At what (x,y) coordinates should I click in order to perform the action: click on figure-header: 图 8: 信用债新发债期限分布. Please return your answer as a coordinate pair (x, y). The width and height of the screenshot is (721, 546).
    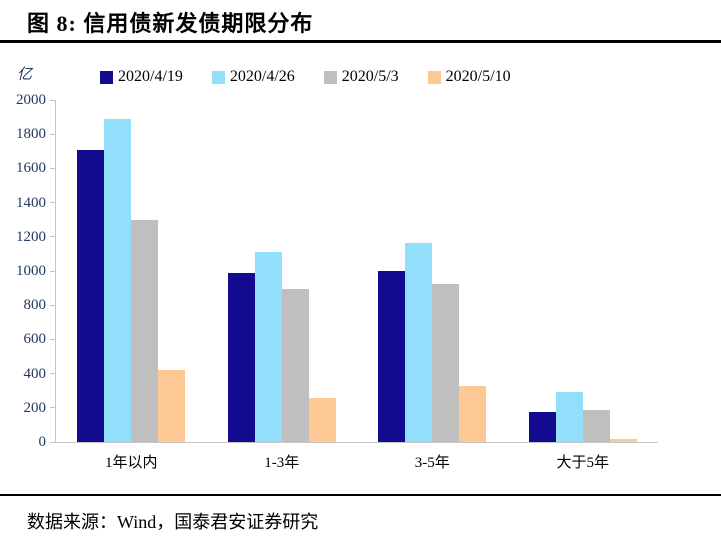
    Looking at the image, I should click on (360, 21).